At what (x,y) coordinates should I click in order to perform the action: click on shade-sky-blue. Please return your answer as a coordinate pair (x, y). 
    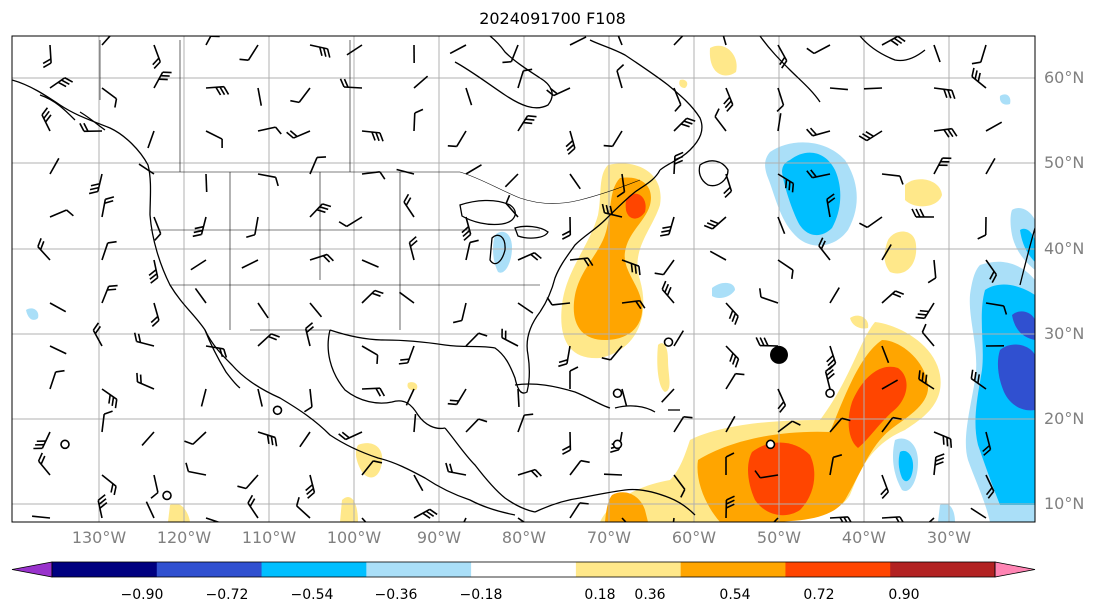
    Looking at the image, I should click on (811, 194).